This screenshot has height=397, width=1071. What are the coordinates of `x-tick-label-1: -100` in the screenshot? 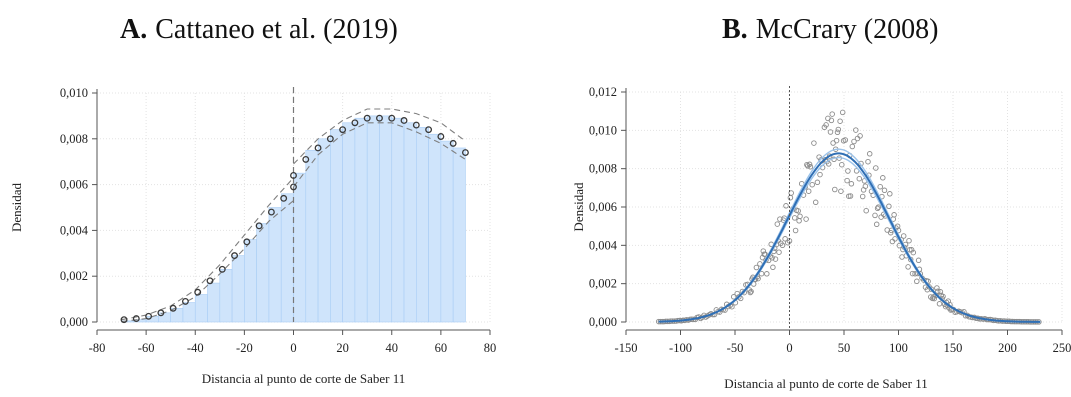 It's located at (680, 348).